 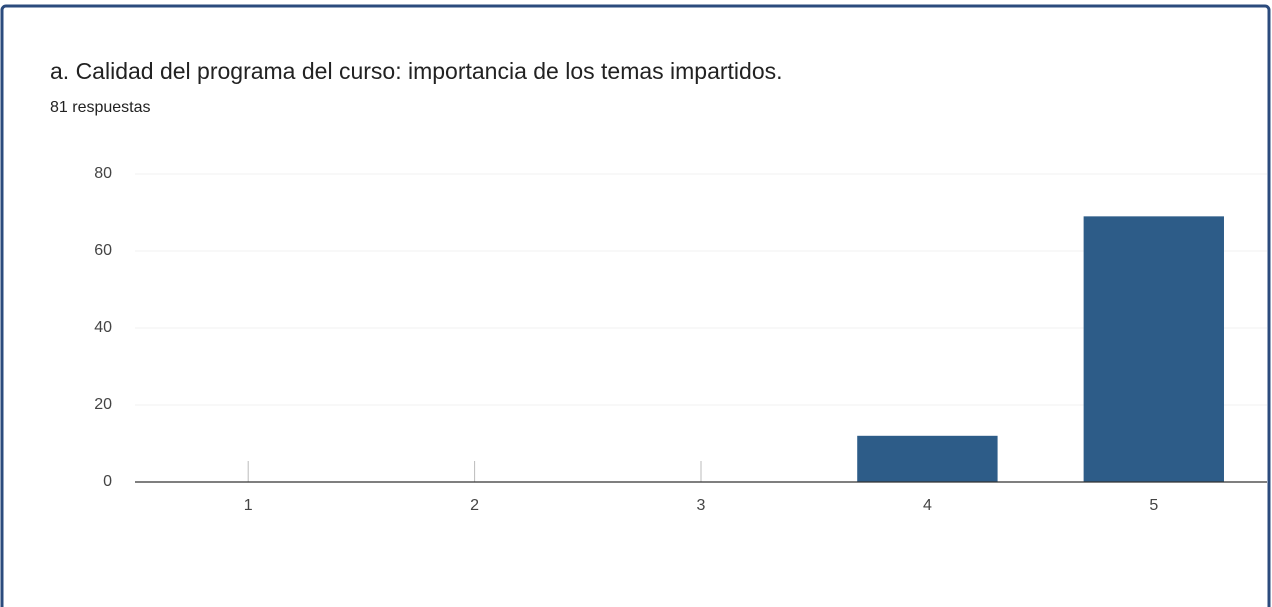 What do you see at coordinates (107, 481) in the screenshot?
I see `y-tick-label: 0` at bounding box center [107, 481].